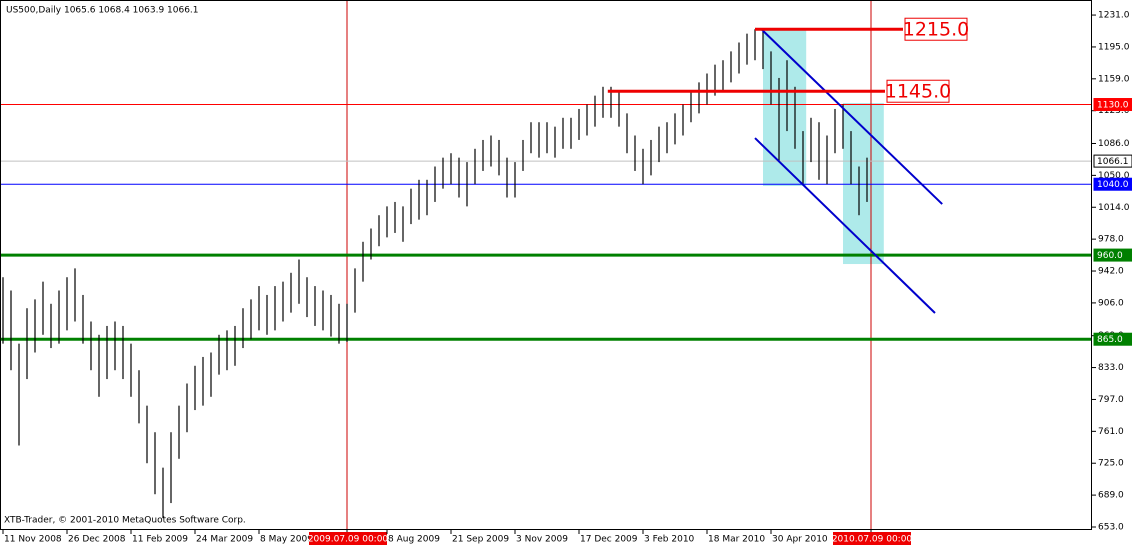  Describe the element at coordinates (102, 11) in the screenshot. I see `chart-title: US500,Daily 1065.6 1068.4 1063.9 1066.1` at that location.